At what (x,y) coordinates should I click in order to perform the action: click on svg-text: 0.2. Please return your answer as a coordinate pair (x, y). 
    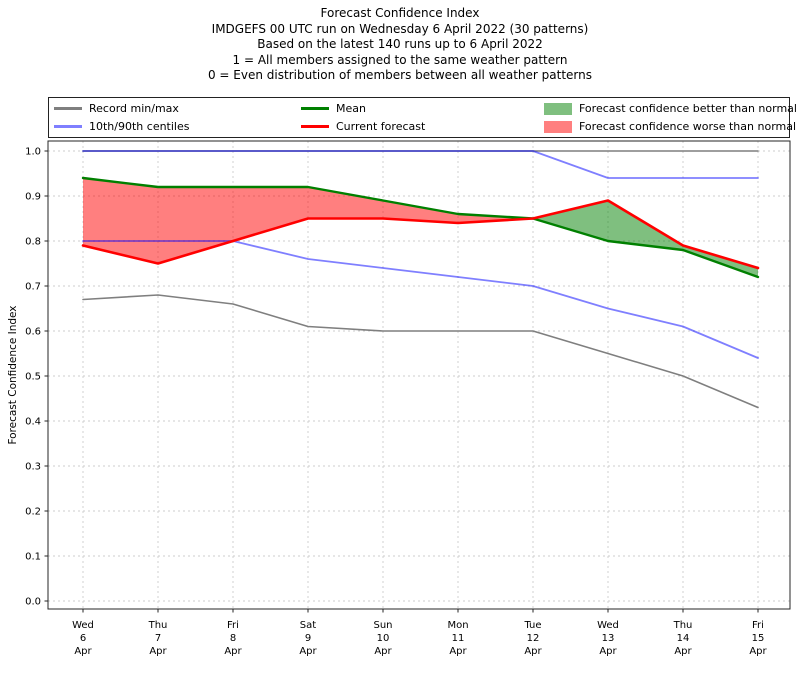
    Looking at the image, I should click on (33, 512).